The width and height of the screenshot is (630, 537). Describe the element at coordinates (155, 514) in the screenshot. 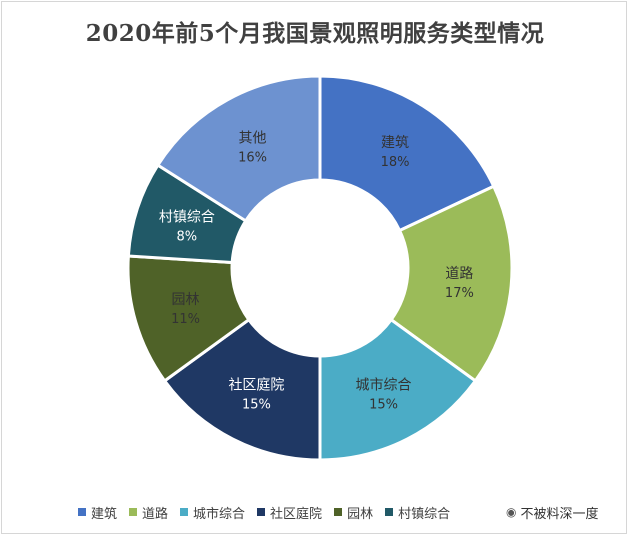

I see `legend-label: 道路` at that location.